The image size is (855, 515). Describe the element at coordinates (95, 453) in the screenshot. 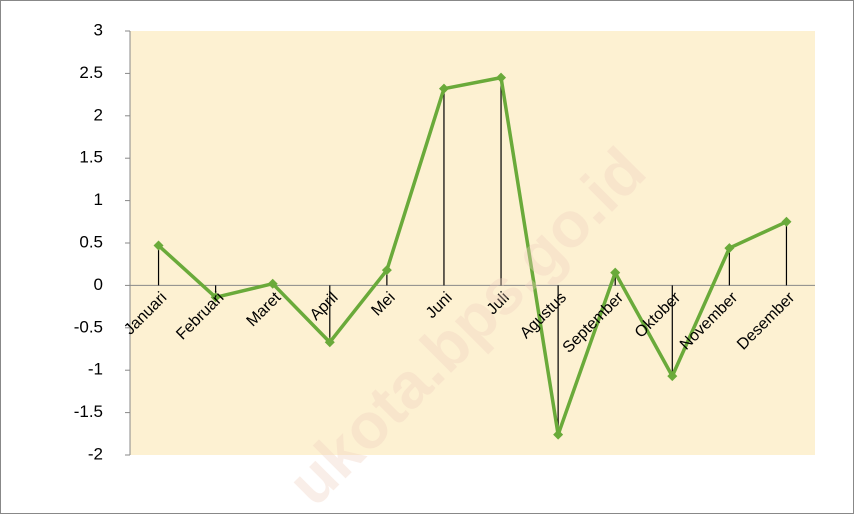

I see `y-tick-label: -2` at that location.